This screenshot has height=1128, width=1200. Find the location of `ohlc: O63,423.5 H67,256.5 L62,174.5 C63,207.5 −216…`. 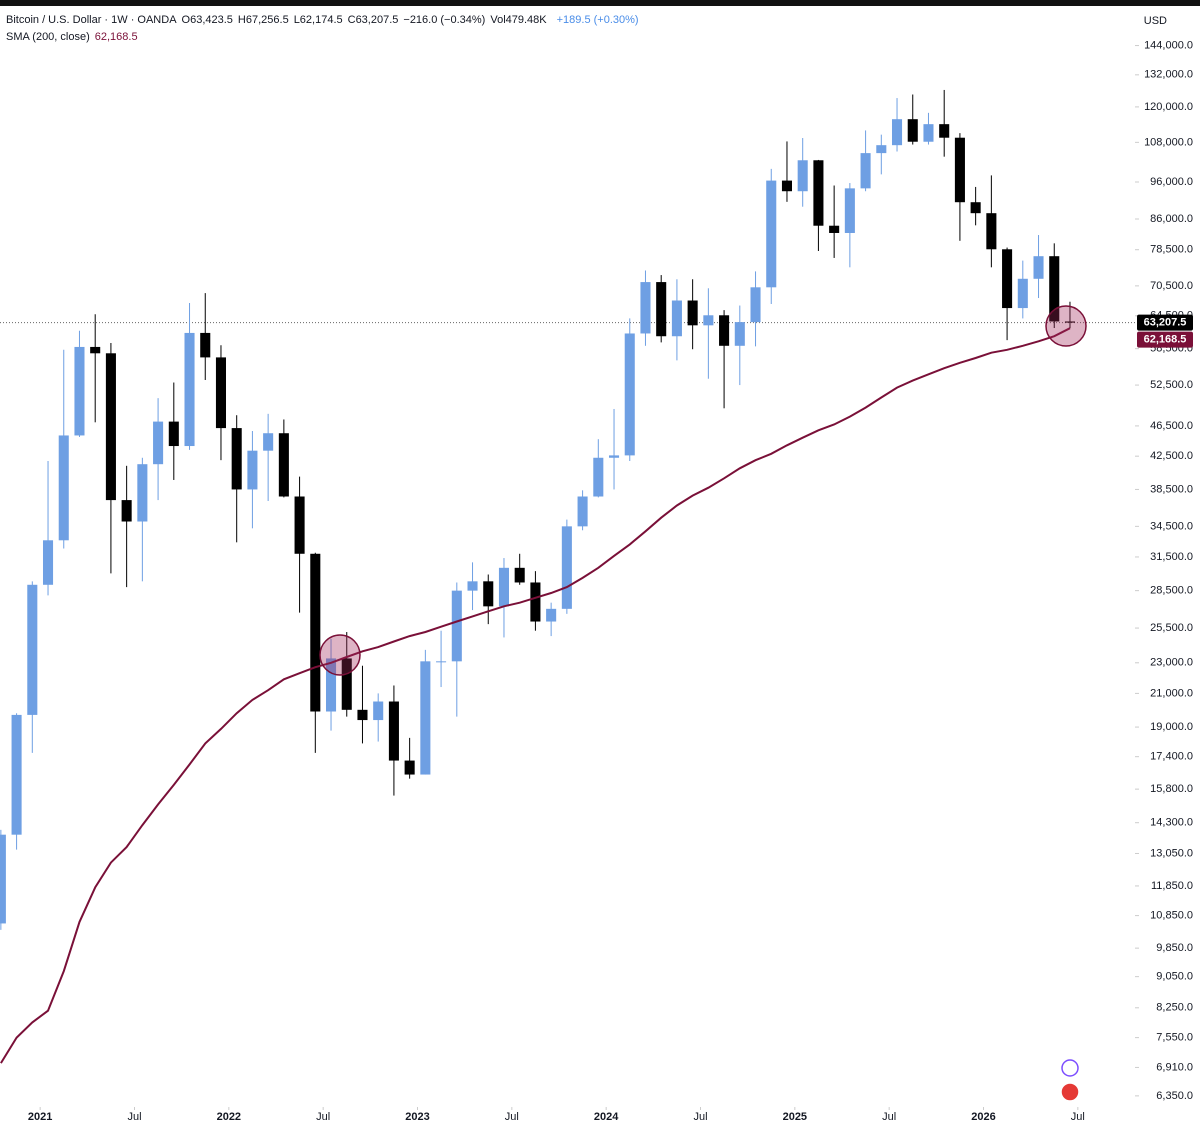

ohlc: O63,423.5 H67,256.5 L62,174.5 C63,207.5 −216… is located at coordinates (367, 20).